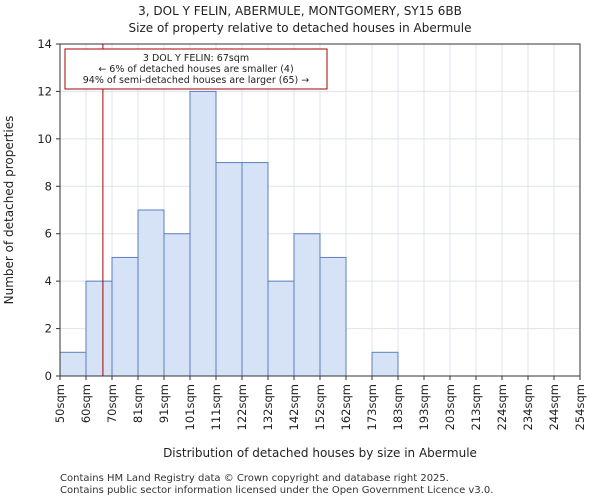  I want to click on x-tick-label-111sqm: 111sqm, so click(216, 407).